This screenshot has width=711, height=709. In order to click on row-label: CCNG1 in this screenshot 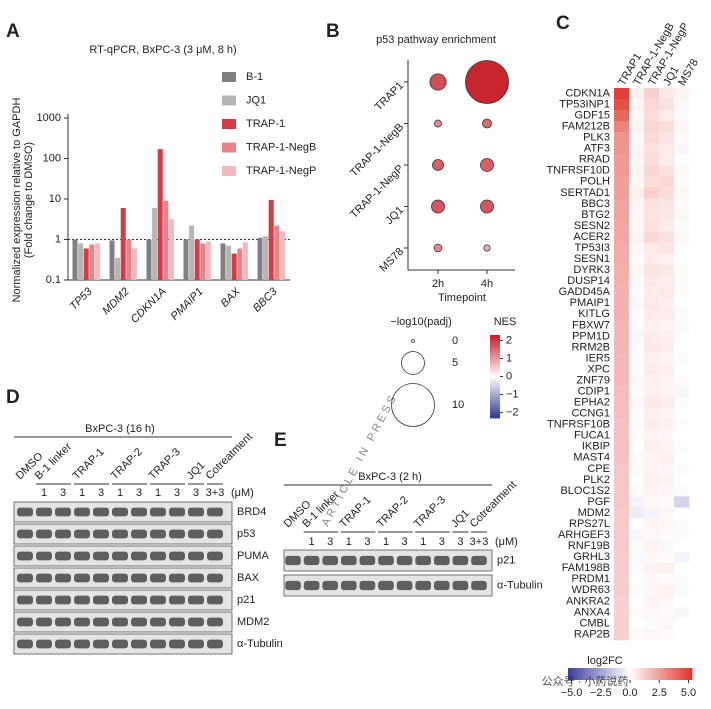, I will do `click(590, 414)`.